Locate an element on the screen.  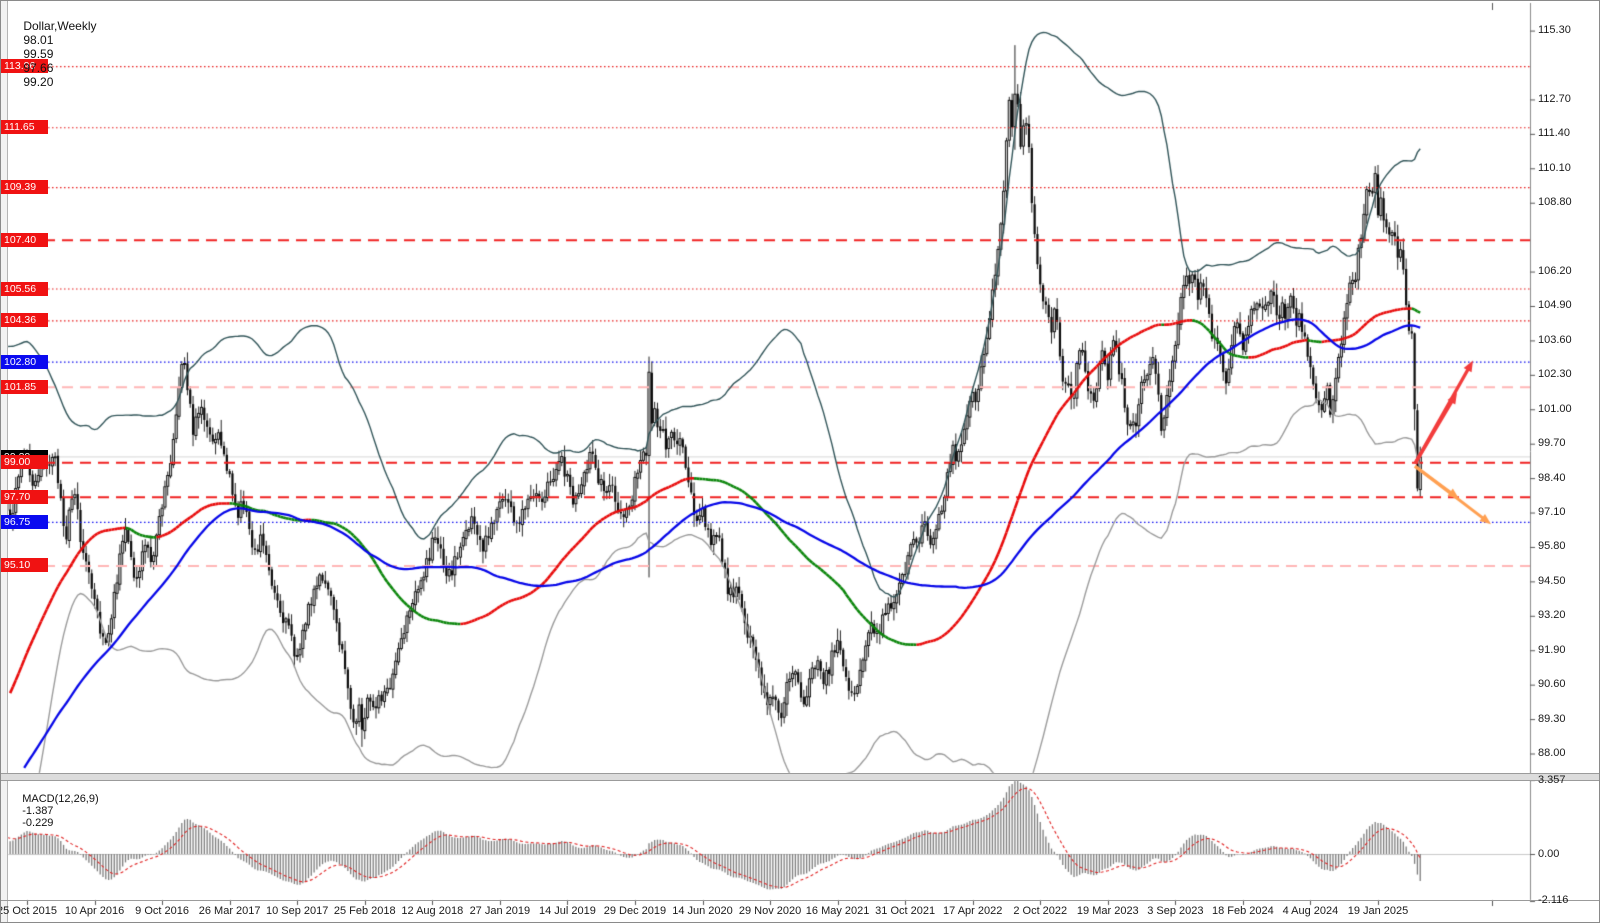
x-axis-date-label: 10 Sep 2017 is located at coordinates (297, 911).